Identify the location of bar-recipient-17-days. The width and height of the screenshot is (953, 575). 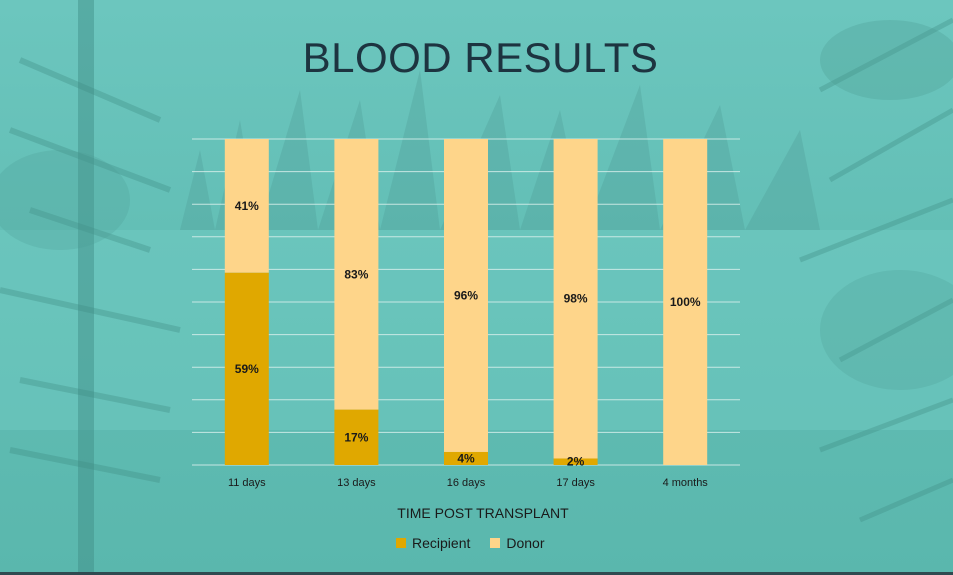
(575, 461).